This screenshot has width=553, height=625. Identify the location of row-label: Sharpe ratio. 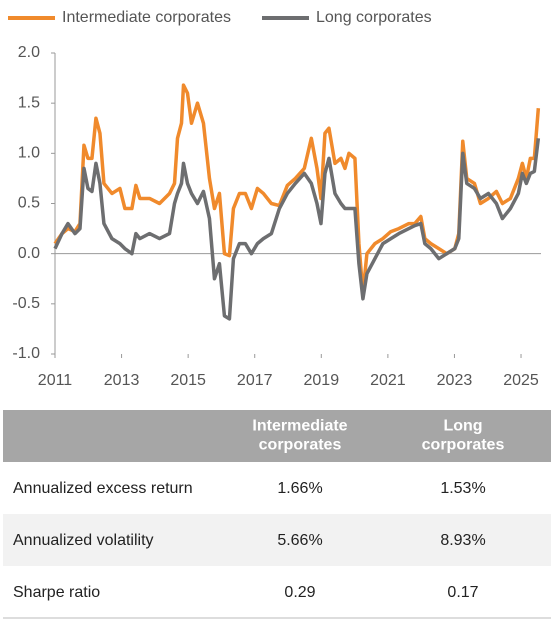
(56, 592).